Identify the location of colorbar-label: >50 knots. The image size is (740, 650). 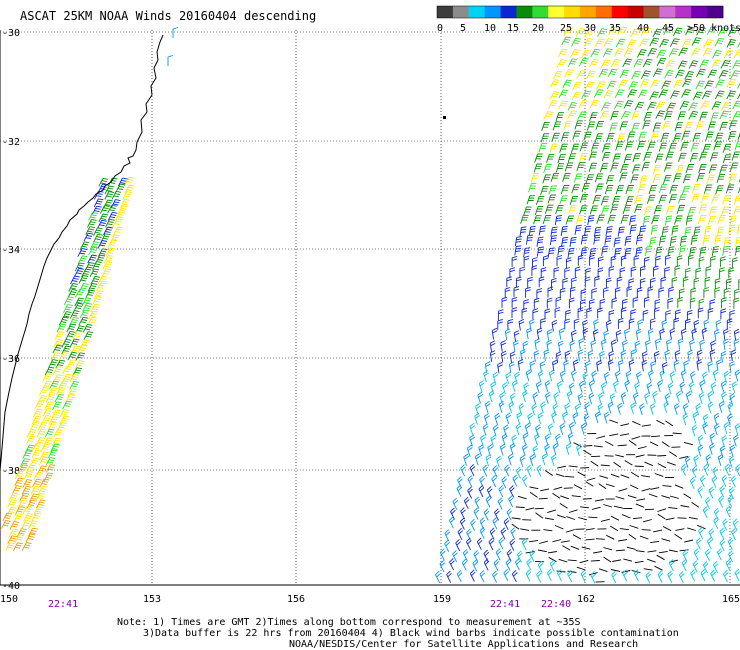
(713, 28).